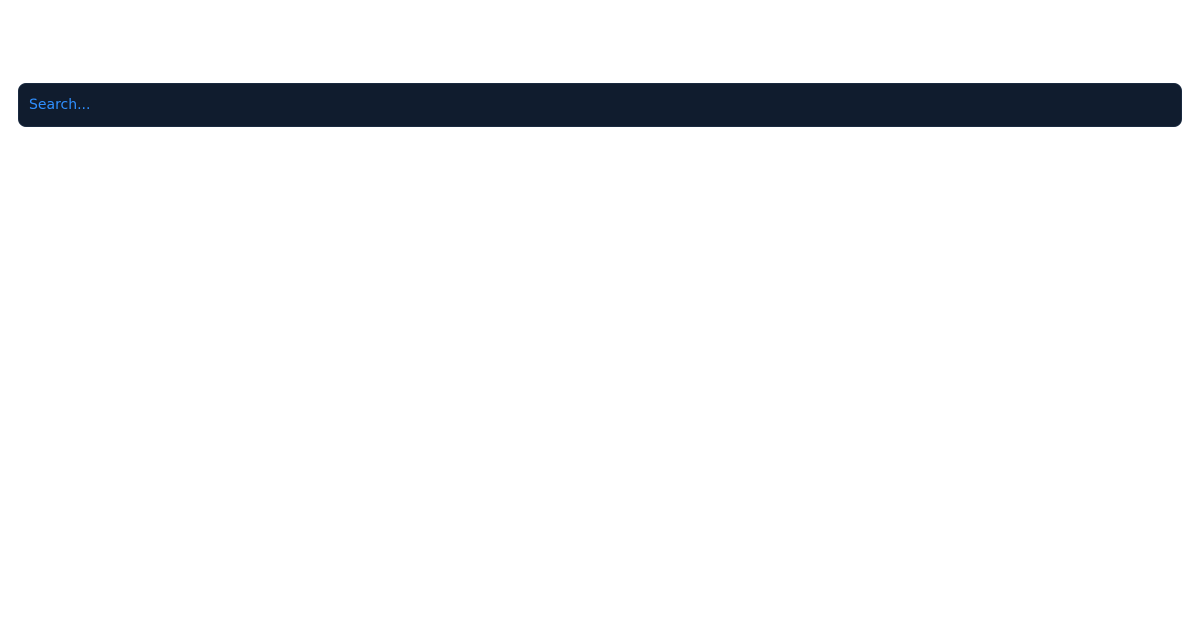 The height and width of the screenshot is (630, 1200). I want to click on search-input, so click(600, 105).